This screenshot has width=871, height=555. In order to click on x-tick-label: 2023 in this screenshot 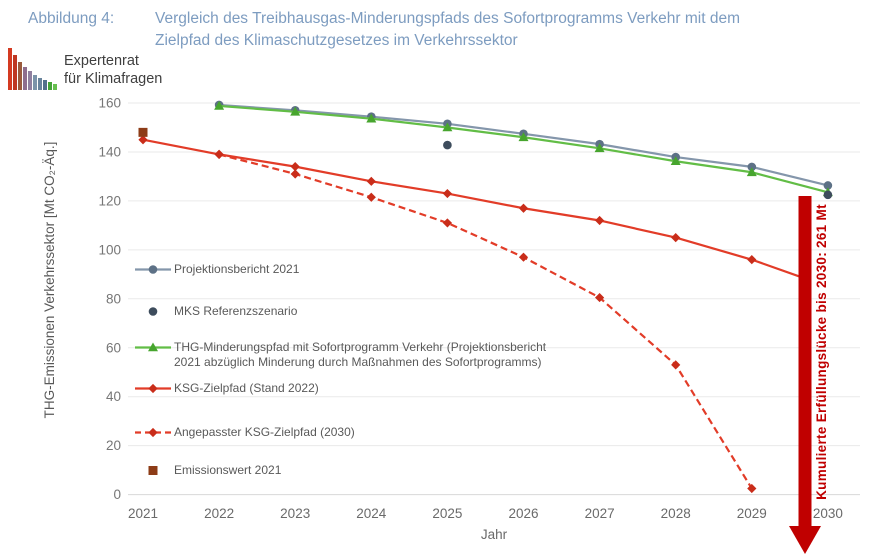, I will do `click(295, 513)`.